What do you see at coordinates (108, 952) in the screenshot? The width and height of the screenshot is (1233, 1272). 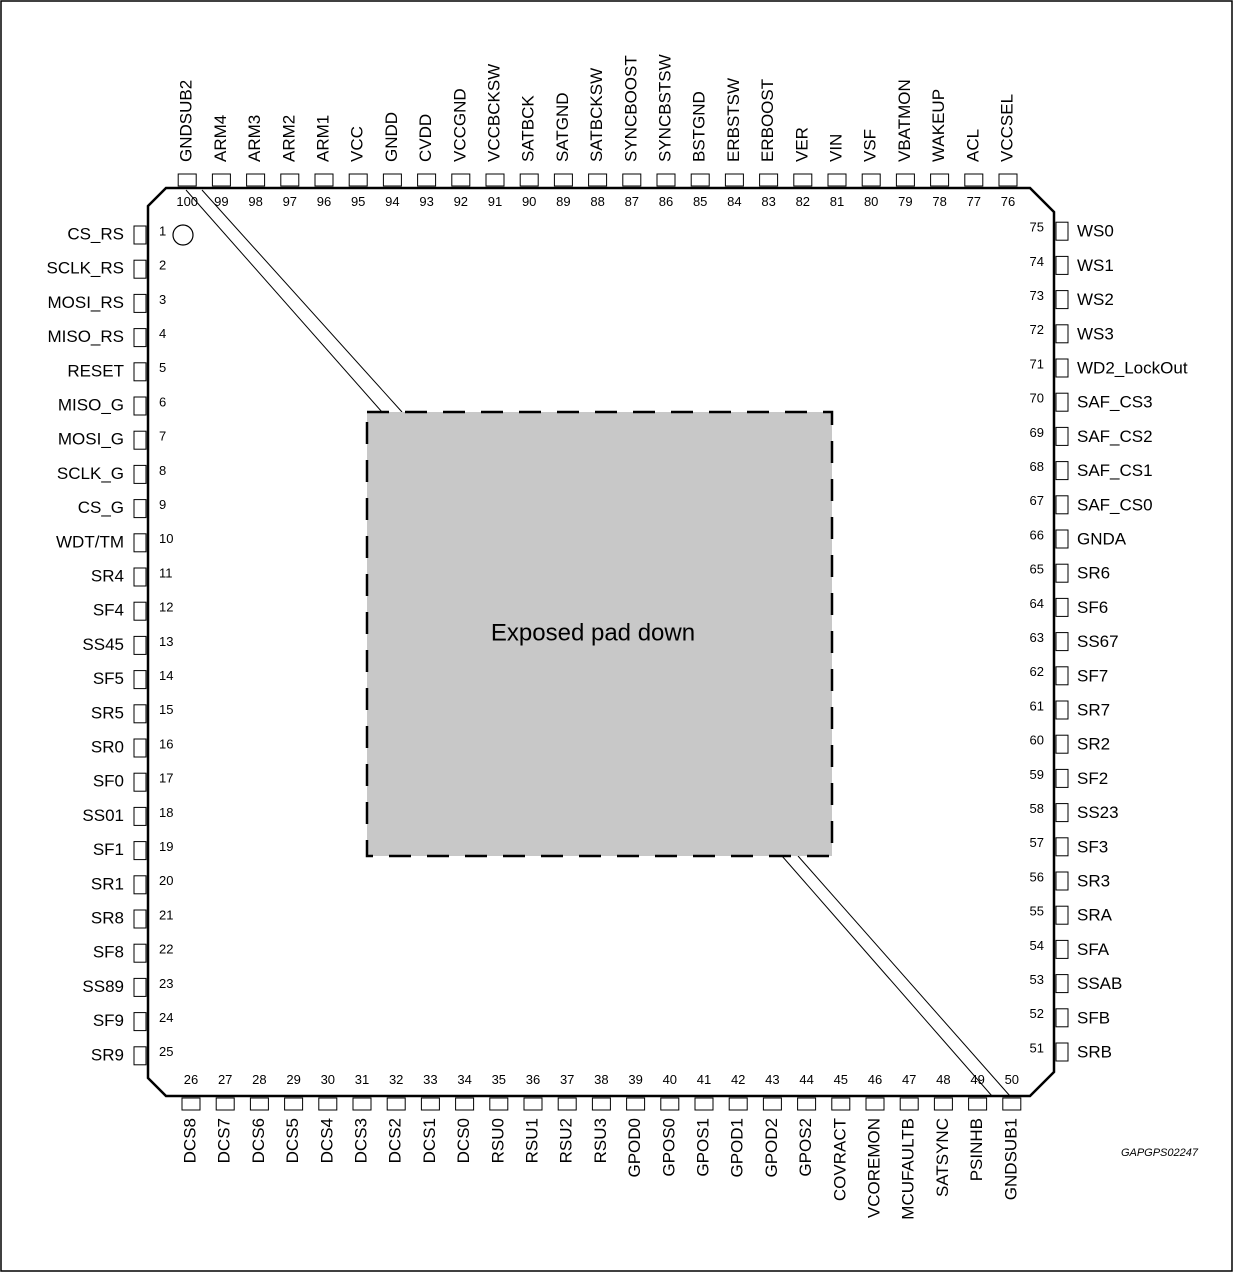 I see `pin-name-sf8: SF8` at bounding box center [108, 952].